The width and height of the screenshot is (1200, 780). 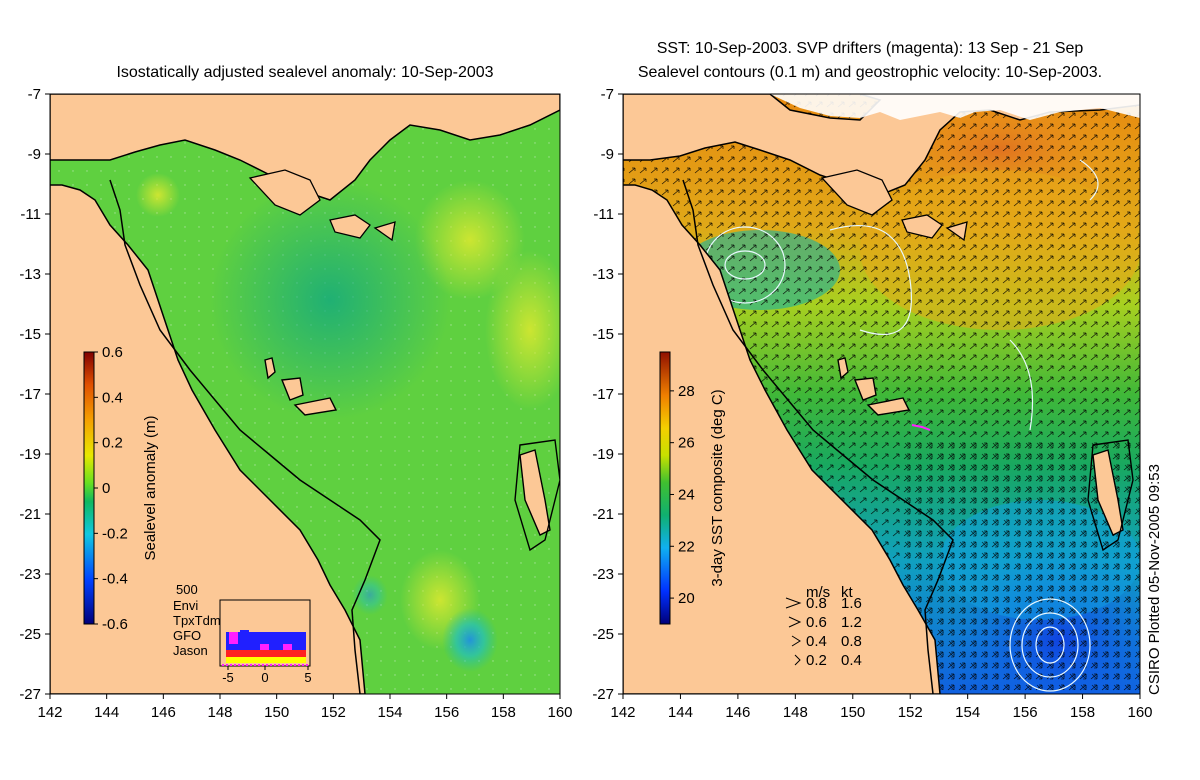 I want to click on left-map-y-tick-label: -13, so click(x=30, y=274).